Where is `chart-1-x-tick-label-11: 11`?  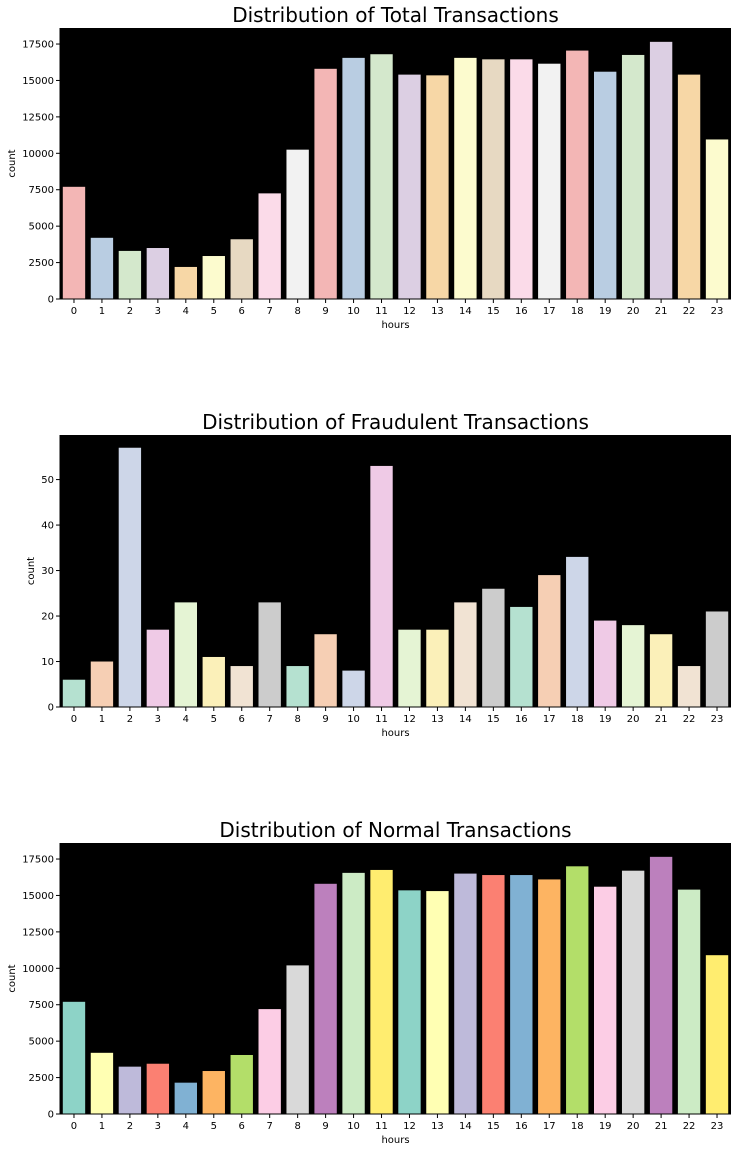 chart-1-x-tick-label-11: 11 is located at coordinates (381, 311).